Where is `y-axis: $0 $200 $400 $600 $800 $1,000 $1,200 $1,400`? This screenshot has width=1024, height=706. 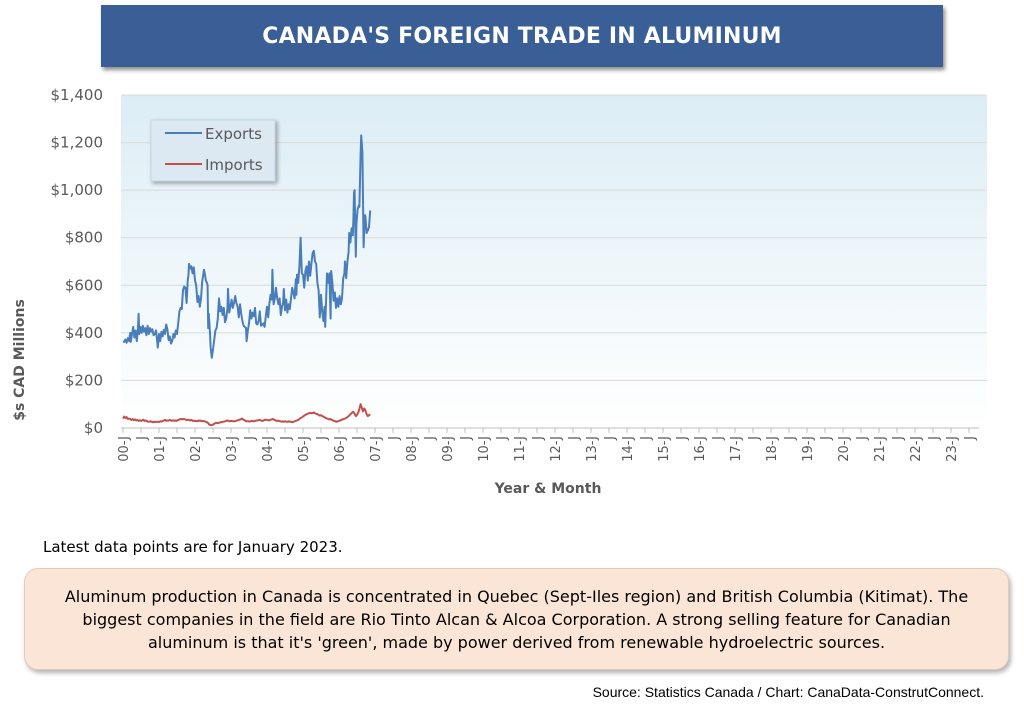 y-axis: $0 $200 $400 $600 $800 $1,000 $1,200 $1,400 is located at coordinates (77, 261).